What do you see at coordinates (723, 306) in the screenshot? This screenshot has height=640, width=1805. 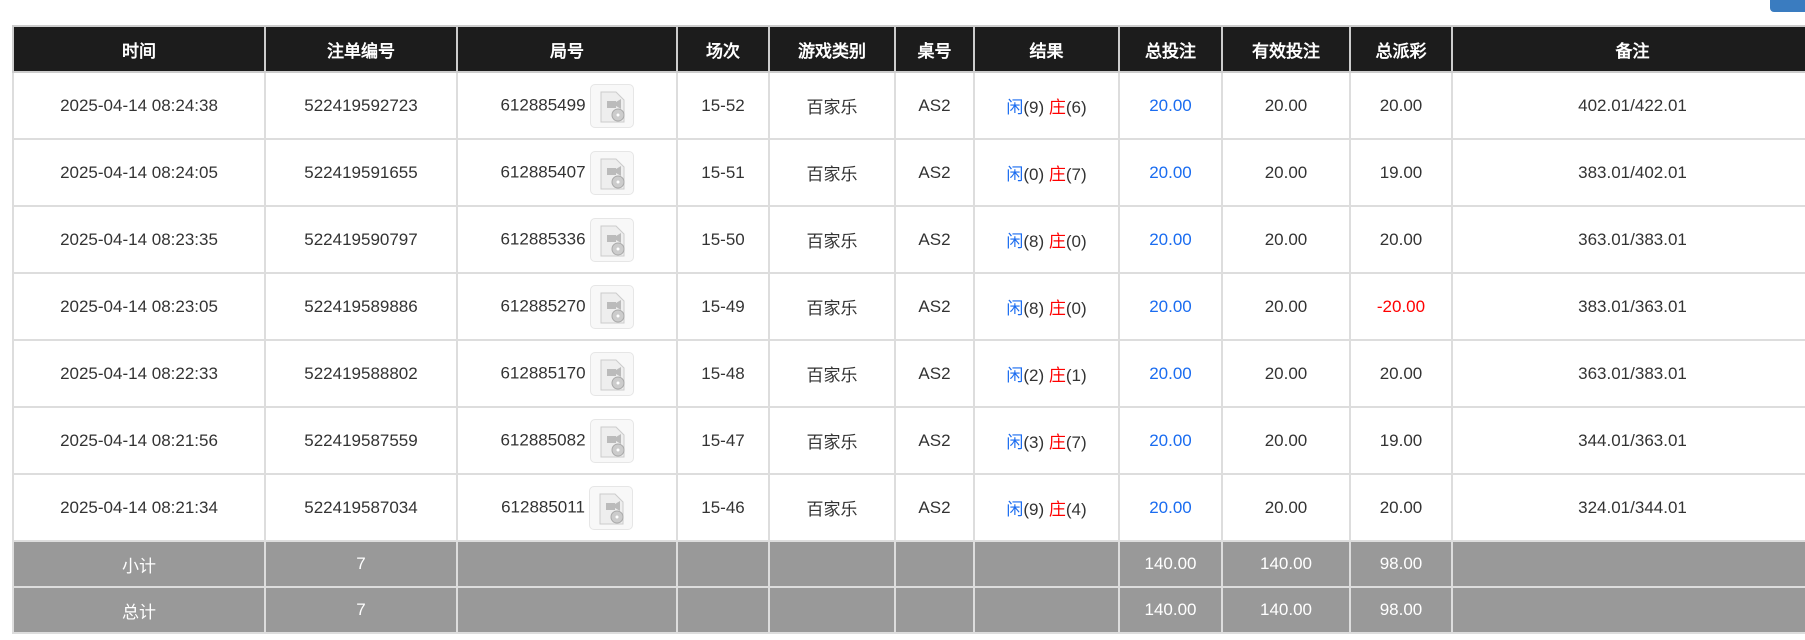 I see `session-cell: 15-49` at bounding box center [723, 306].